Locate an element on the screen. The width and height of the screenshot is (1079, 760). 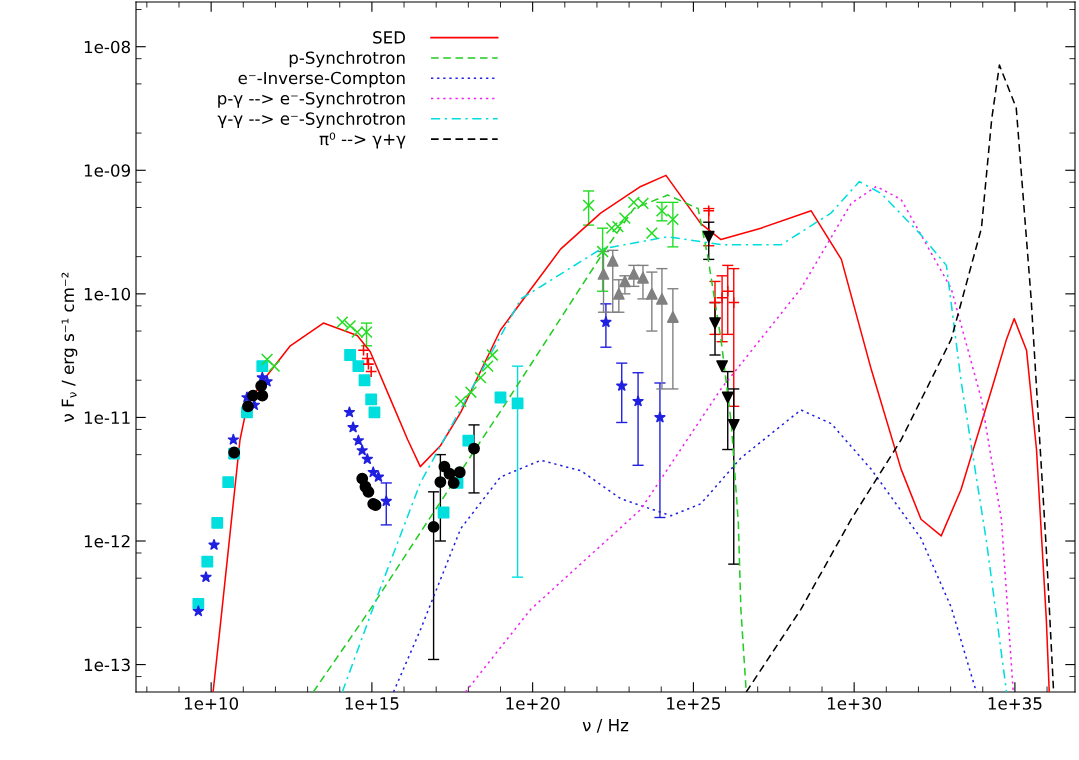
legend-label: SED is located at coordinates (389, 37).